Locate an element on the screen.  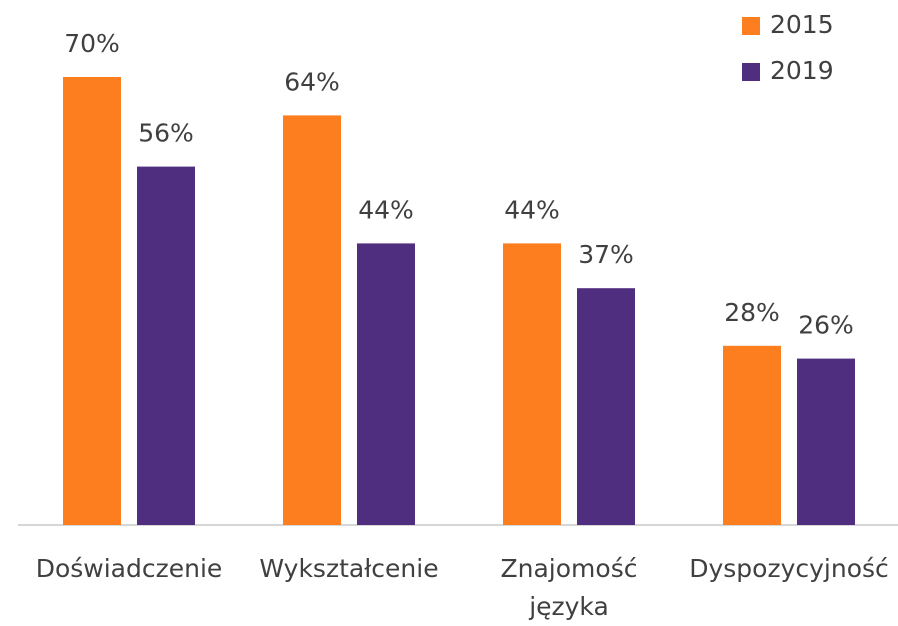
legend-label: 2019 is located at coordinates (802, 70).